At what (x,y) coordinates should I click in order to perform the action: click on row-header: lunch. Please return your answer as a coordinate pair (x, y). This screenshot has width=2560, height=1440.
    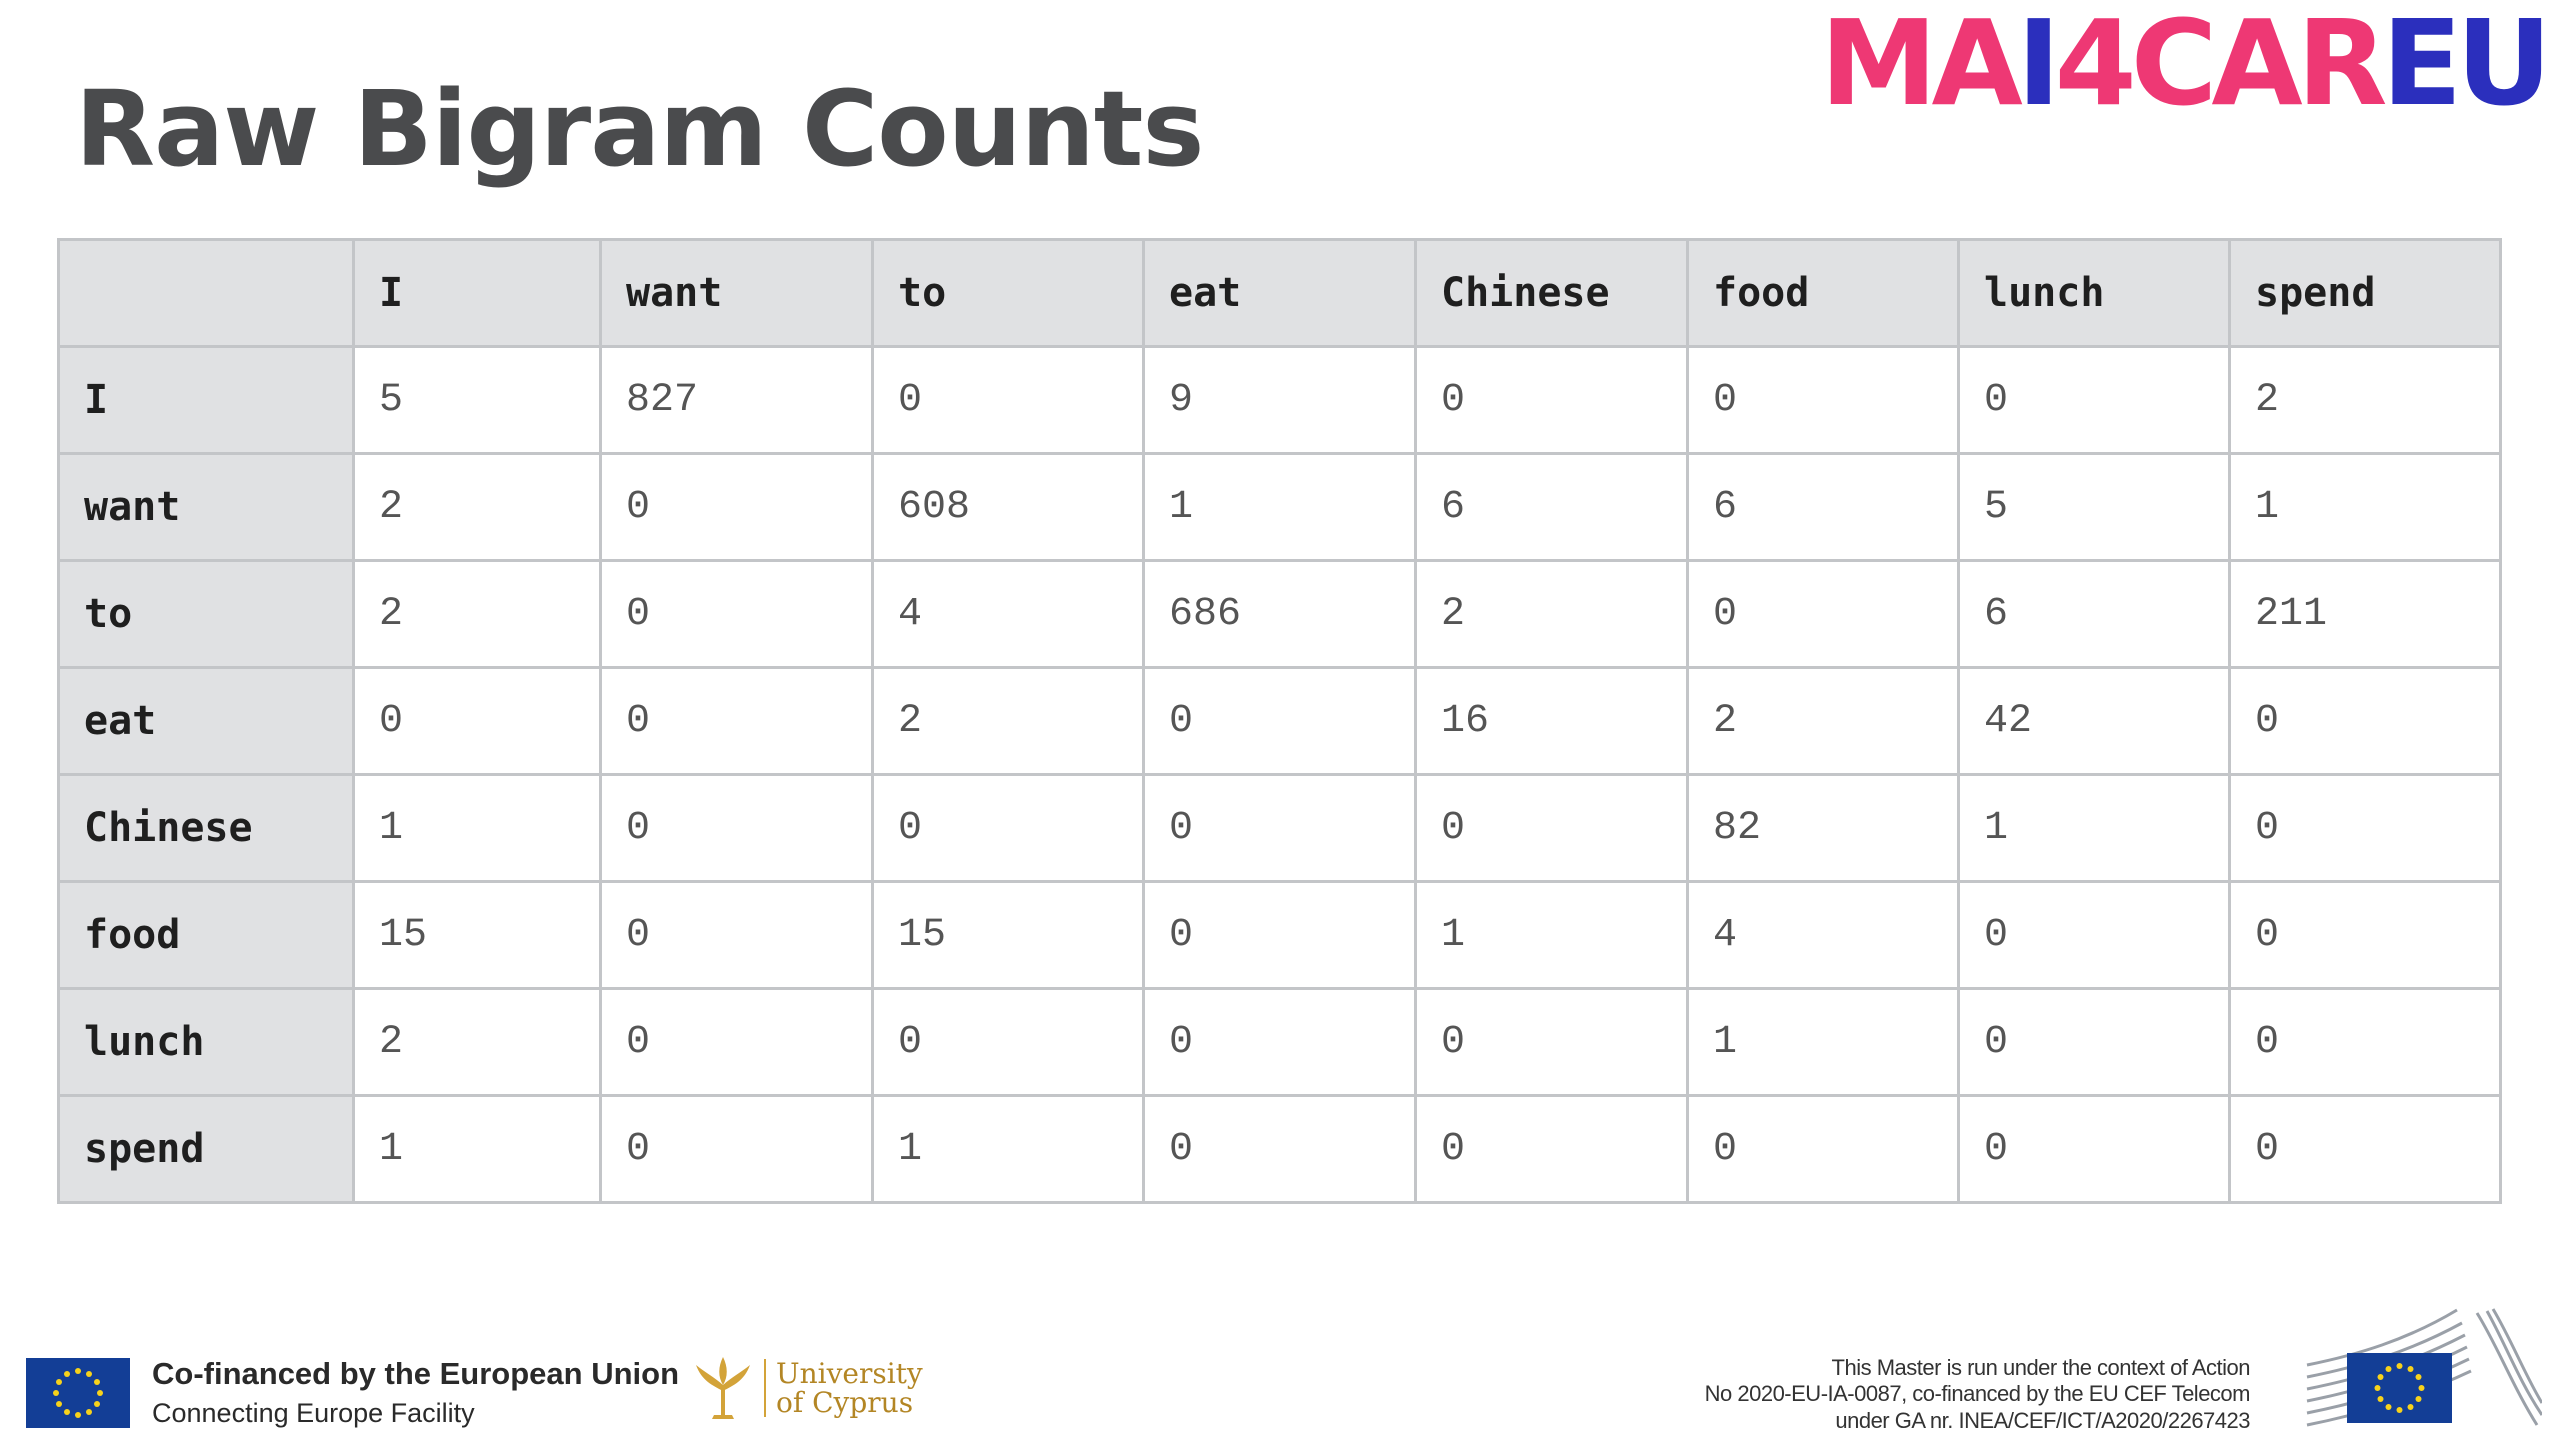
    Looking at the image, I should click on (206, 1042).